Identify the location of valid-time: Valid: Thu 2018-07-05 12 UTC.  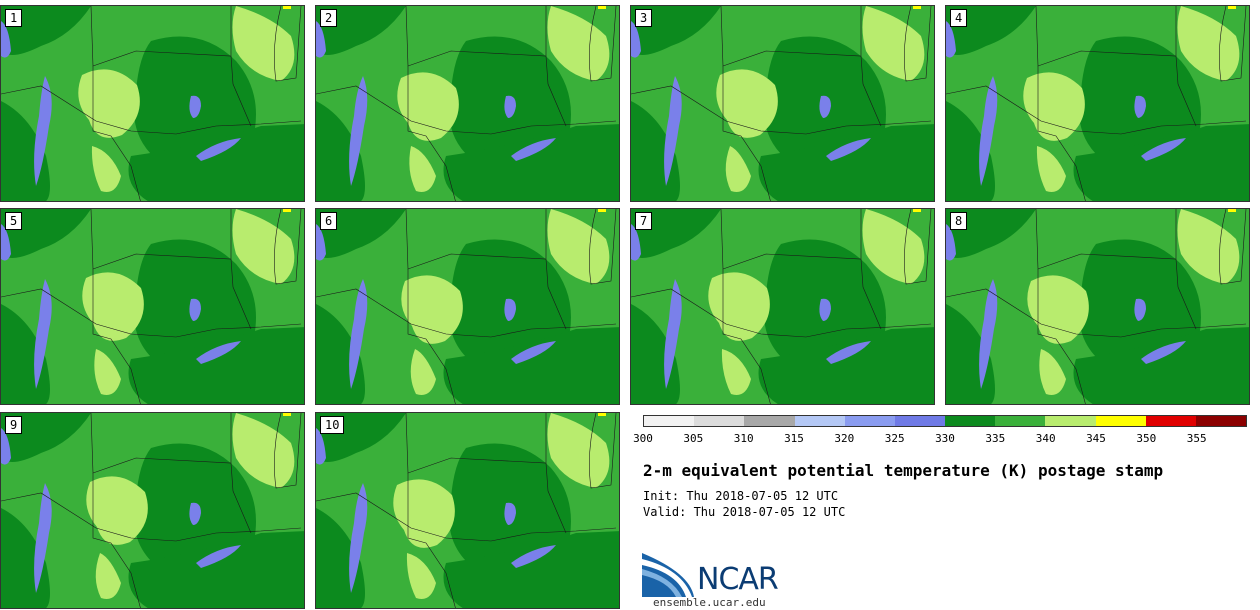
(744, 512).